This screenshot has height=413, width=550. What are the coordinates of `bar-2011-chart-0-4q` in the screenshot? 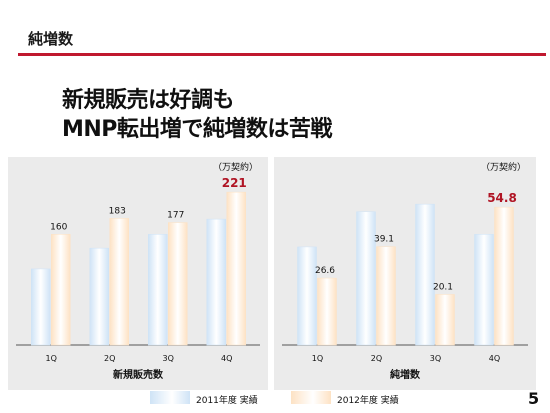 It's located at (216, 282).